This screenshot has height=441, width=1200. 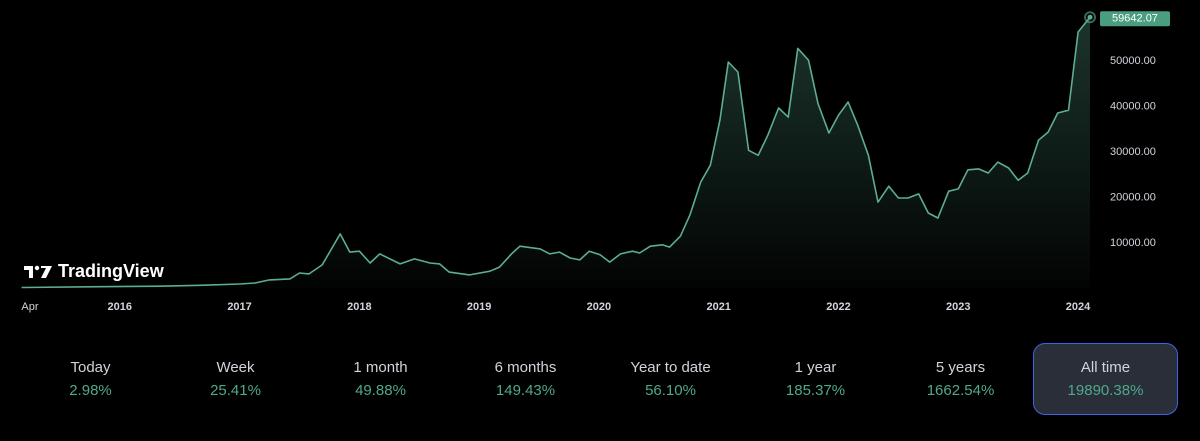 I want to click on period-change: 49.88%, so click(x=380, y=390).